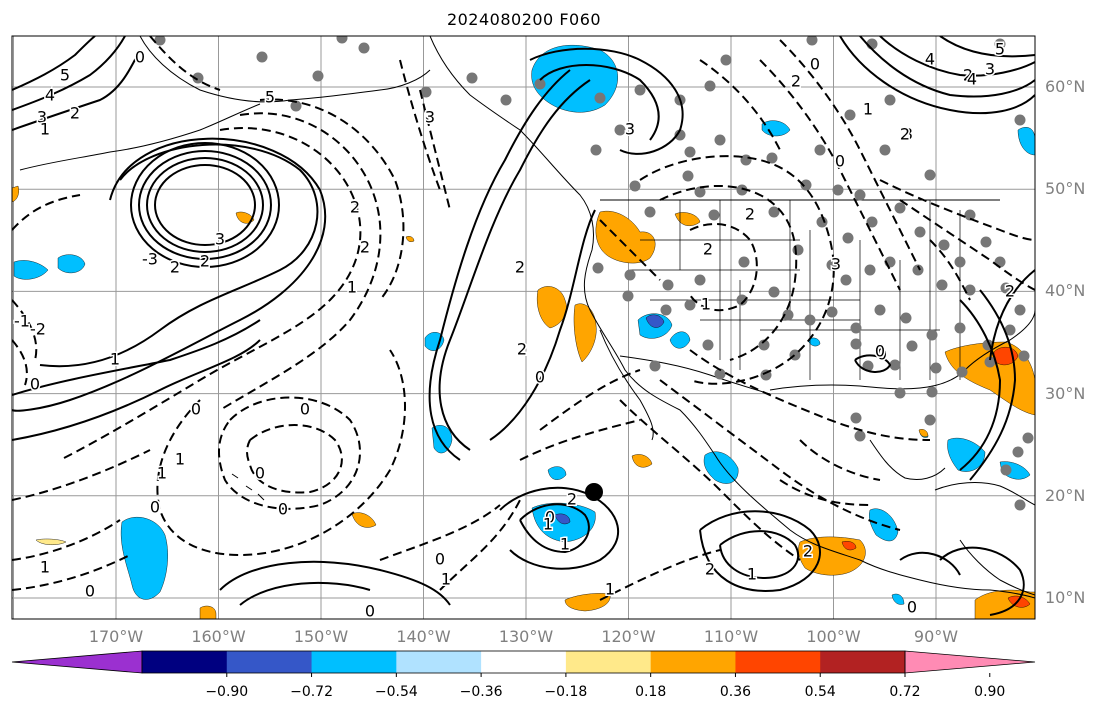 This screenshot has width=1105, height=712. I want to click on gulf-coast, so click(902, 350).